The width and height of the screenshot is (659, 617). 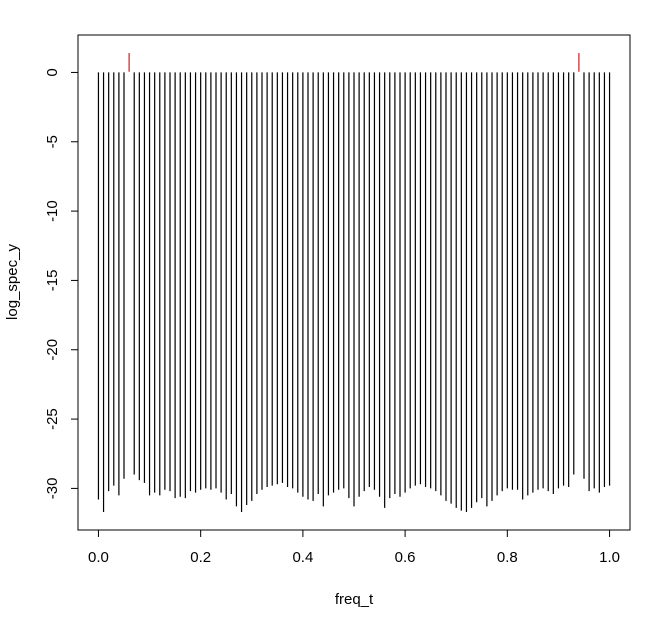 I want to click on y-axis-label: log_spec_y, so click(x=12, y=282).